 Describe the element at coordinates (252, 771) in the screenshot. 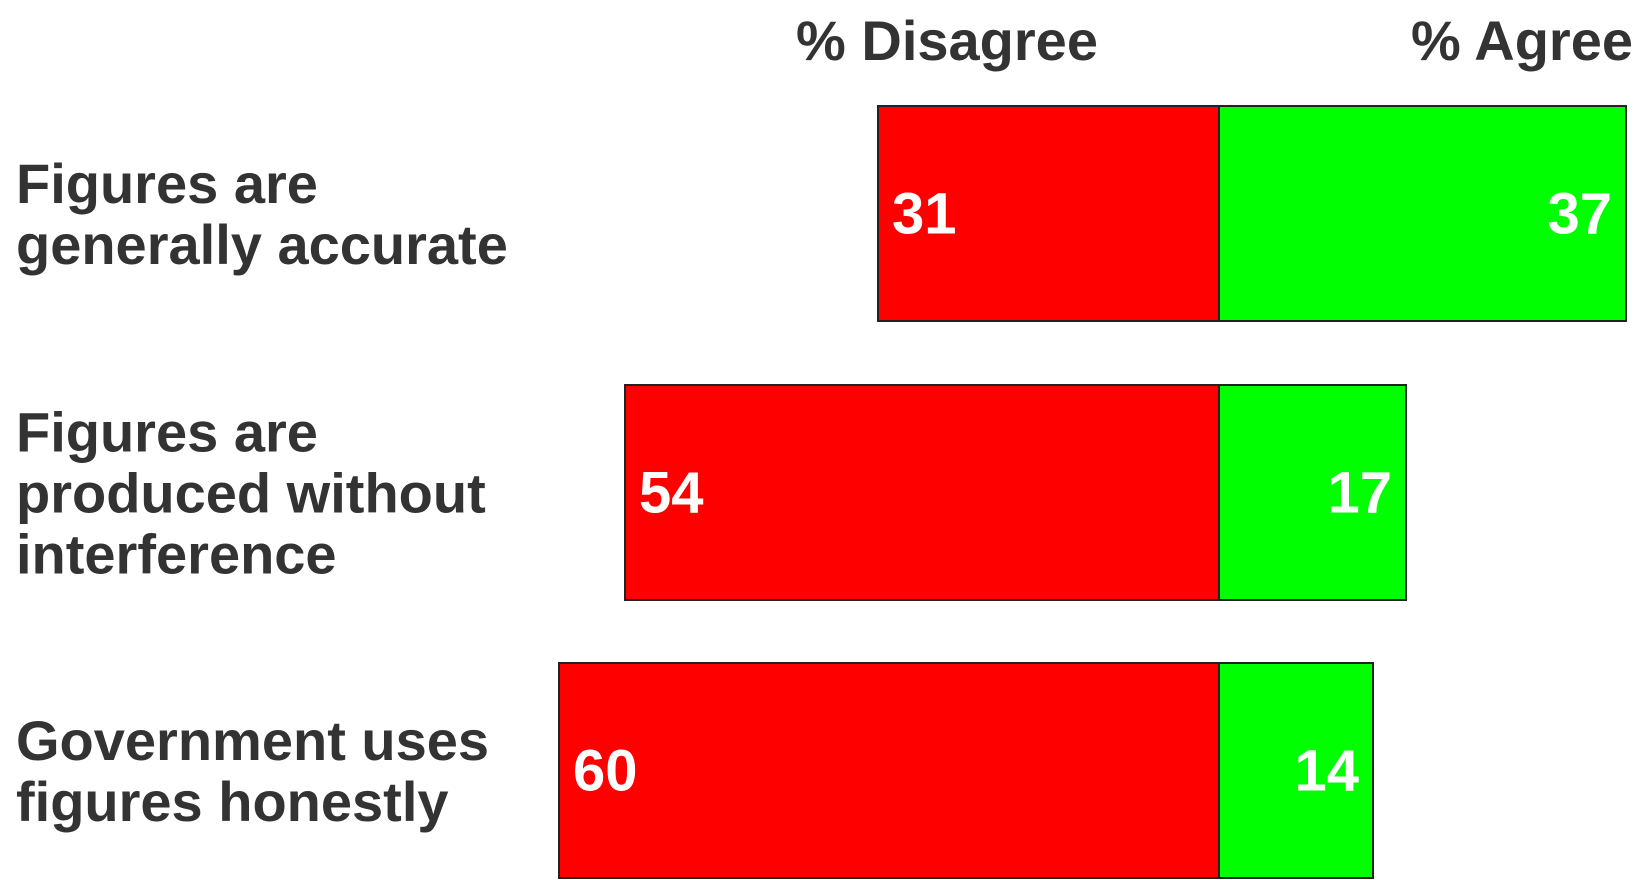

I see `category-label-2: Government uses figures honestly` at that location.